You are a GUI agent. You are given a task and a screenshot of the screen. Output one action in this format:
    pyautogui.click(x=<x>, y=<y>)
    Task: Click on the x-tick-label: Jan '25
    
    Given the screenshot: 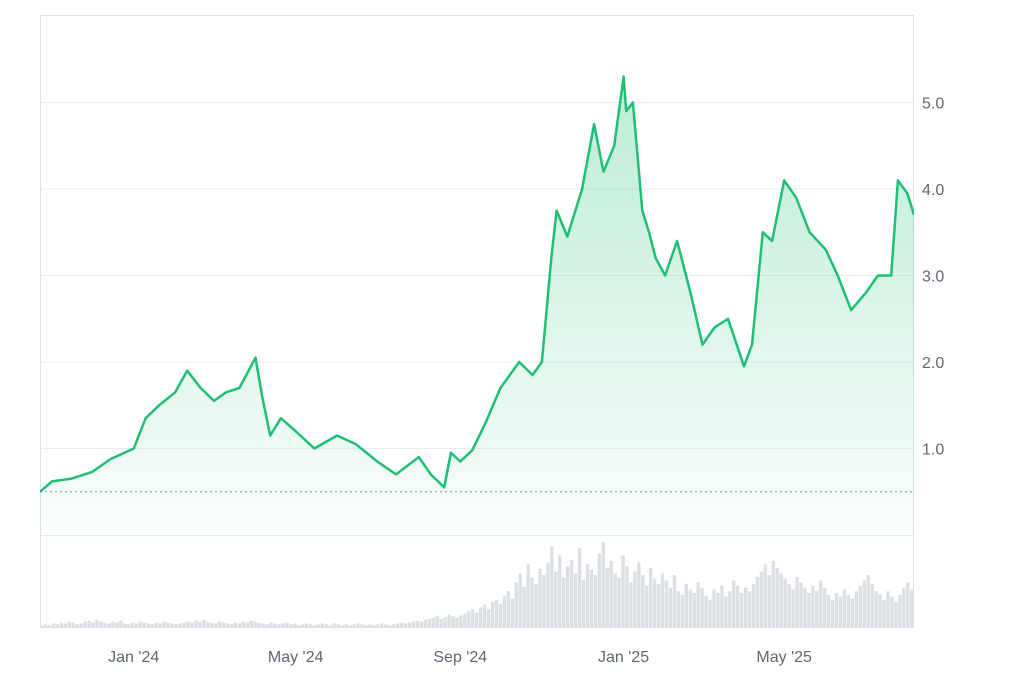 What is the action you would take?
    pyautogui.click(x=623, y=657)
    